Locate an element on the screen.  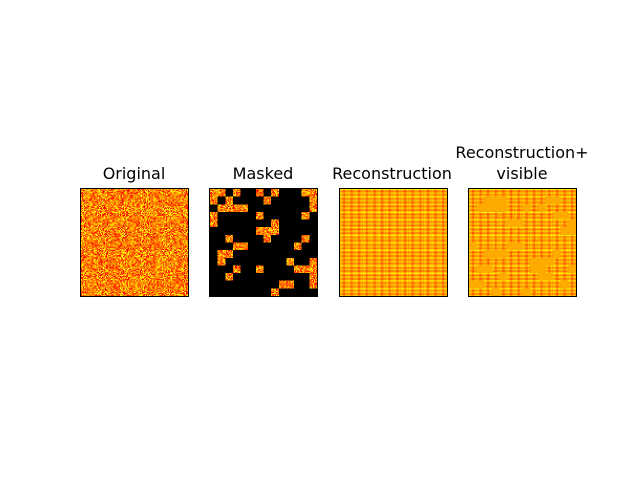
image-masked is located at coordinates (263, 242).